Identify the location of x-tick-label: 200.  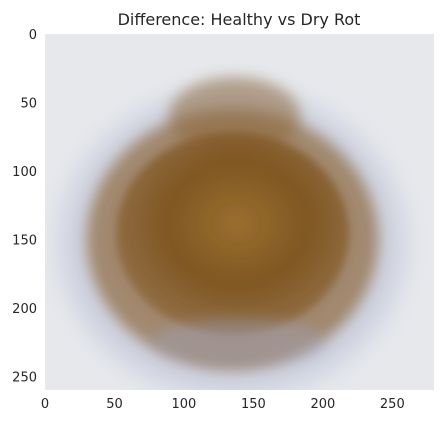
(322, 404).